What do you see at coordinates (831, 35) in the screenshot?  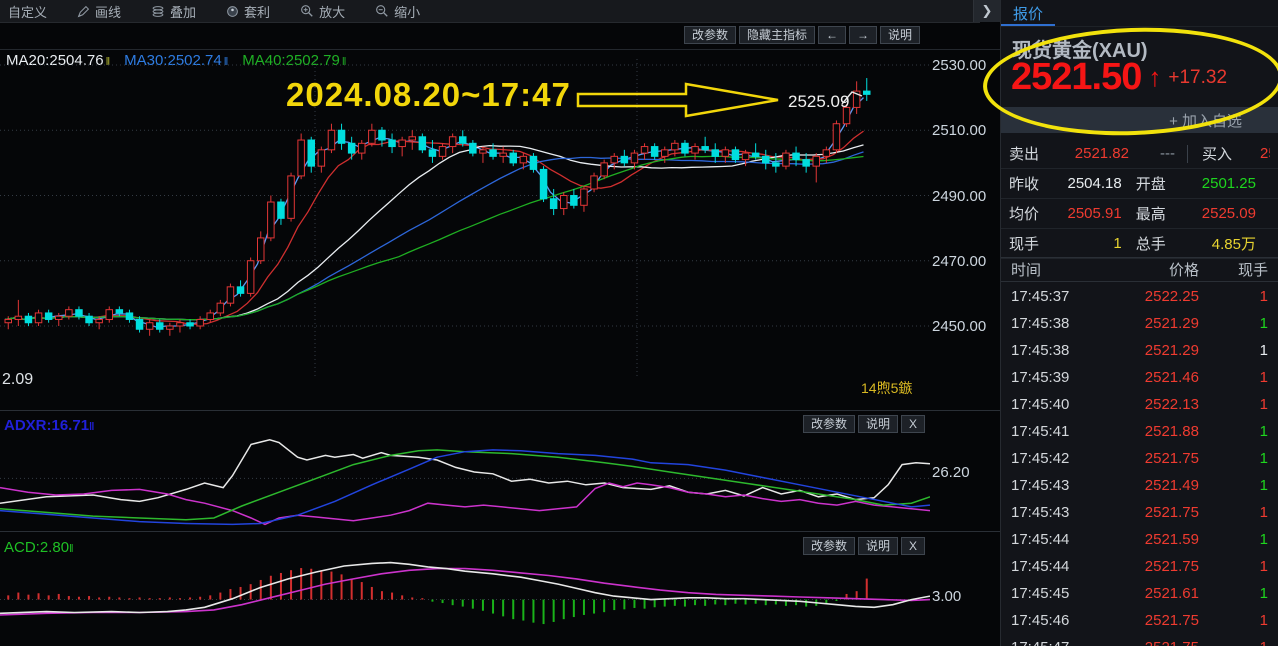 I see `chart-button-←: ←` at bounding box center [831, 35].